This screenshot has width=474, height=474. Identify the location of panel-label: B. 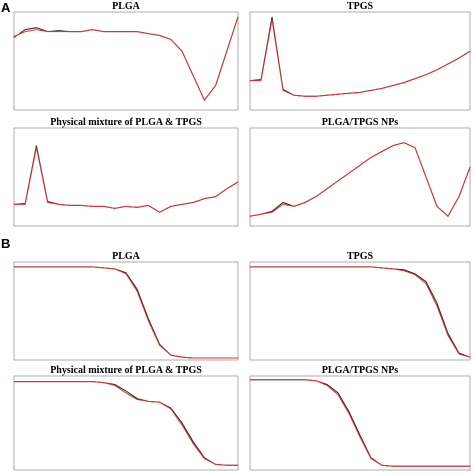
(5, 243).